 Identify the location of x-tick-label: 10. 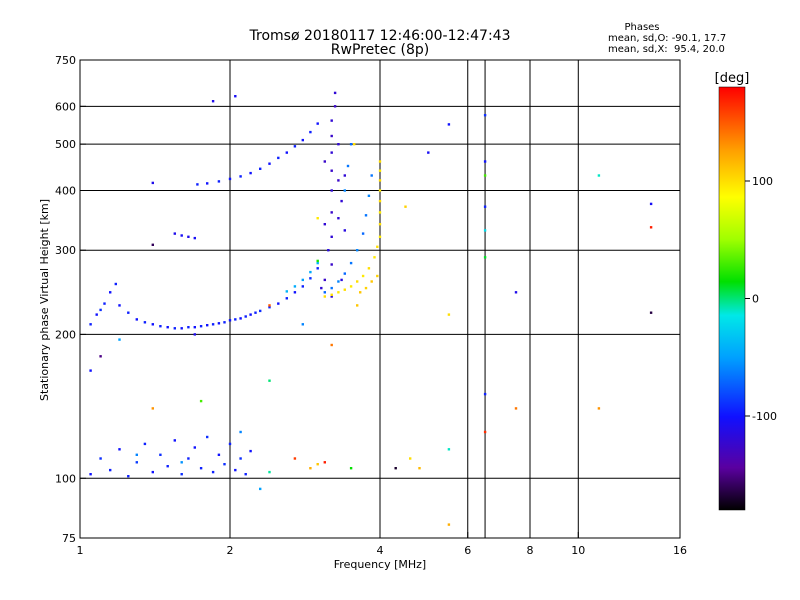
(578, 550).